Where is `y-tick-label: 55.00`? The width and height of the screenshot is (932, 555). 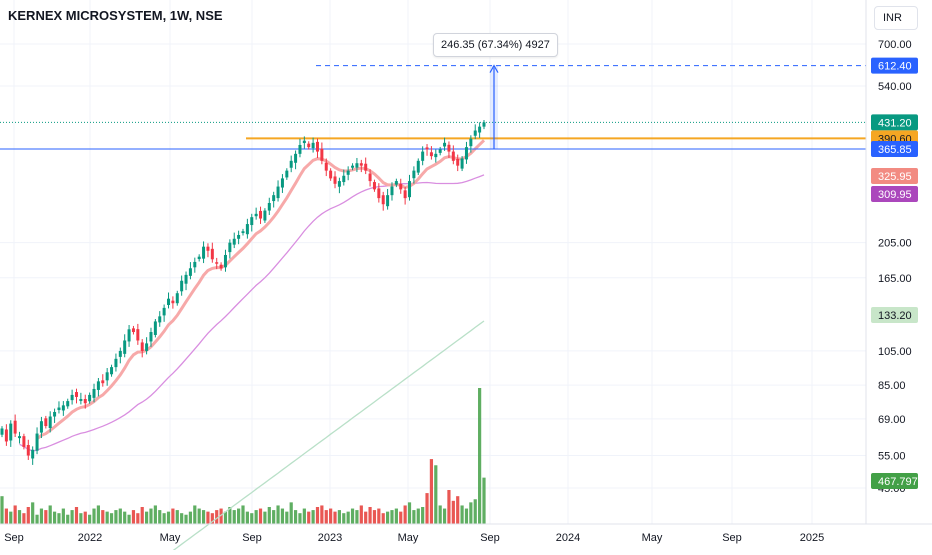
y-tick-label: 55.00 is located at coordinates (892, 457).